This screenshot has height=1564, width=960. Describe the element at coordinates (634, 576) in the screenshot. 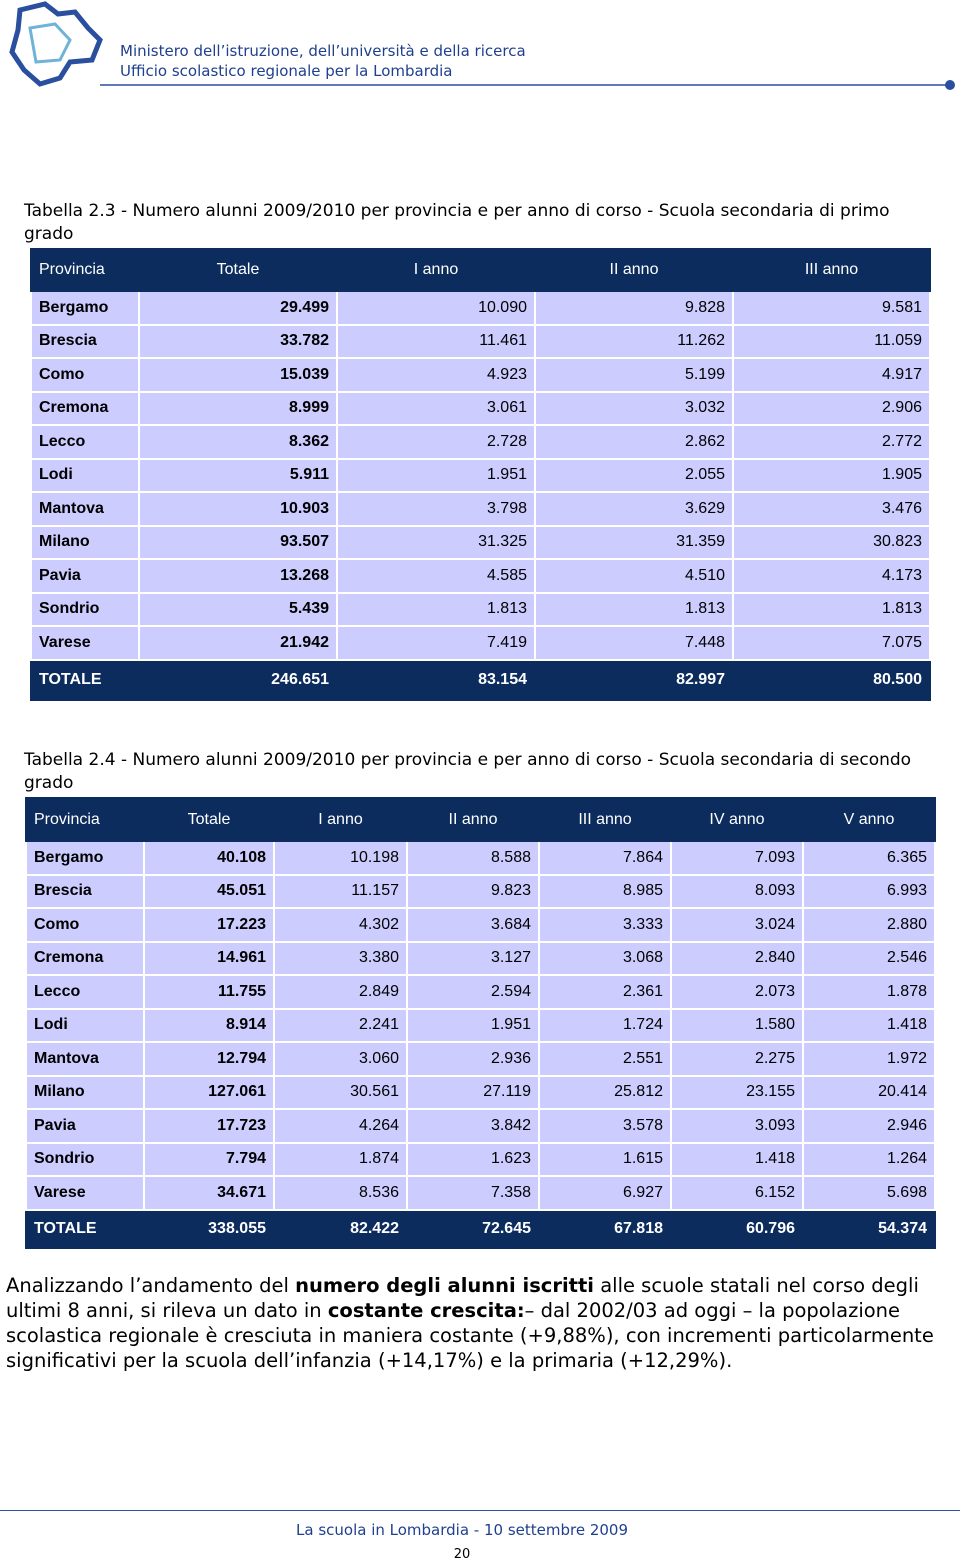

I see `value-cell: 4.510` at that location.